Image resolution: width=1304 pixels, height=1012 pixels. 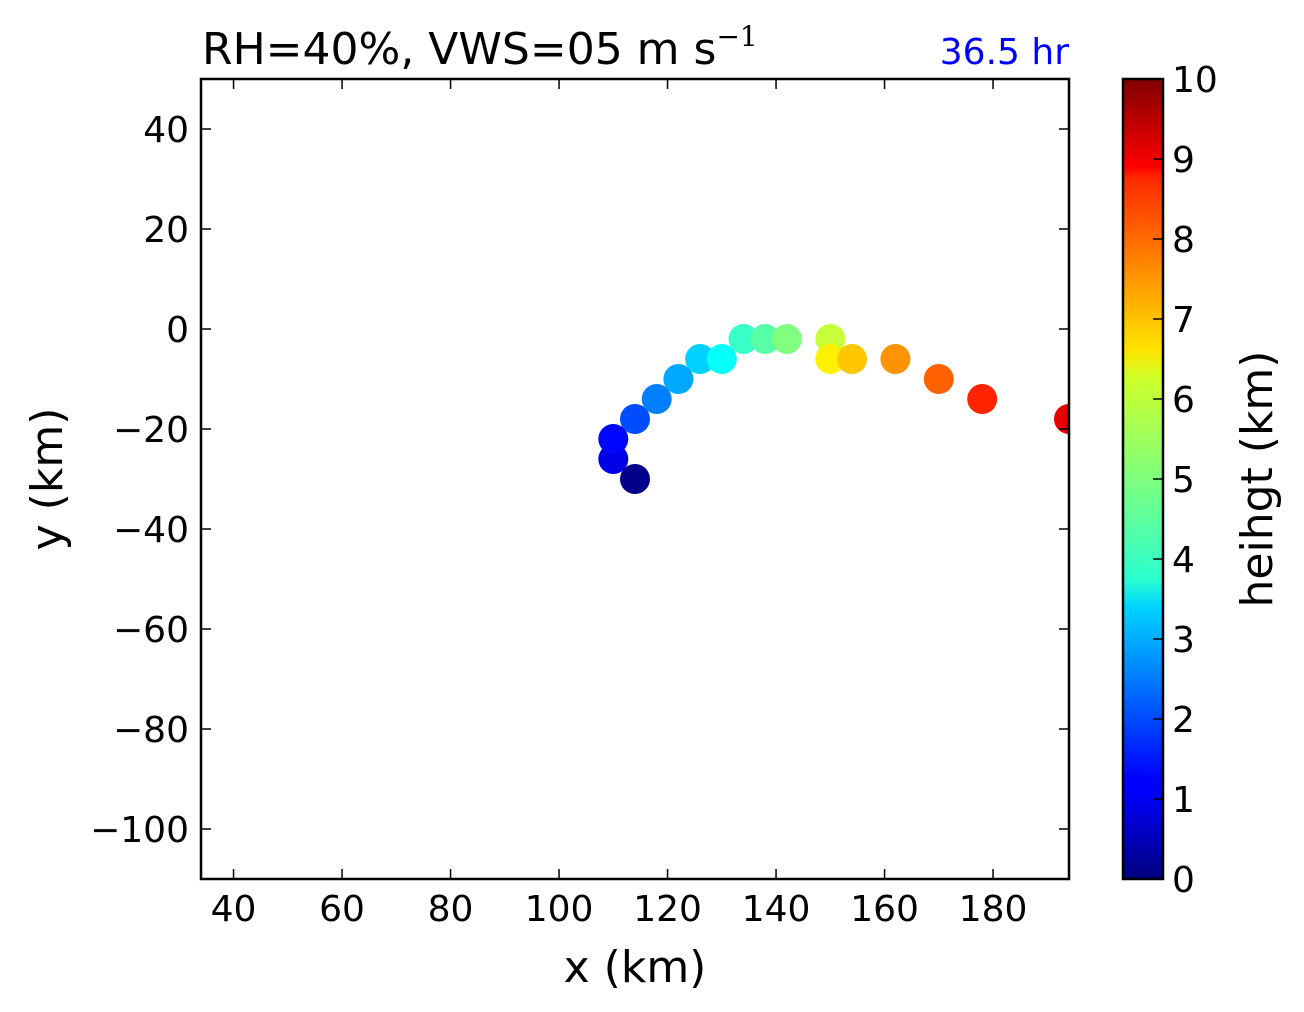 I want to click on x-tick-label: 40, so click(x=234, y=909).